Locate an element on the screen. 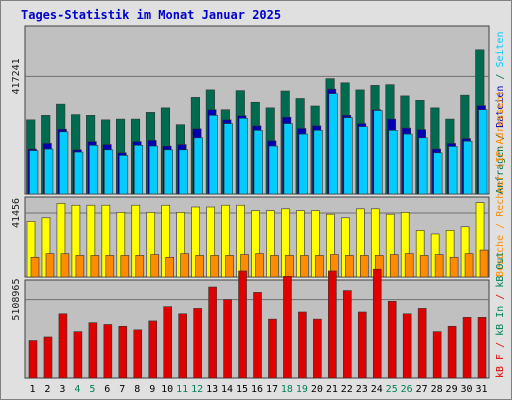 This screenshot has width=512, height=400. day-label: 11 is located at coordinates (182, 389).